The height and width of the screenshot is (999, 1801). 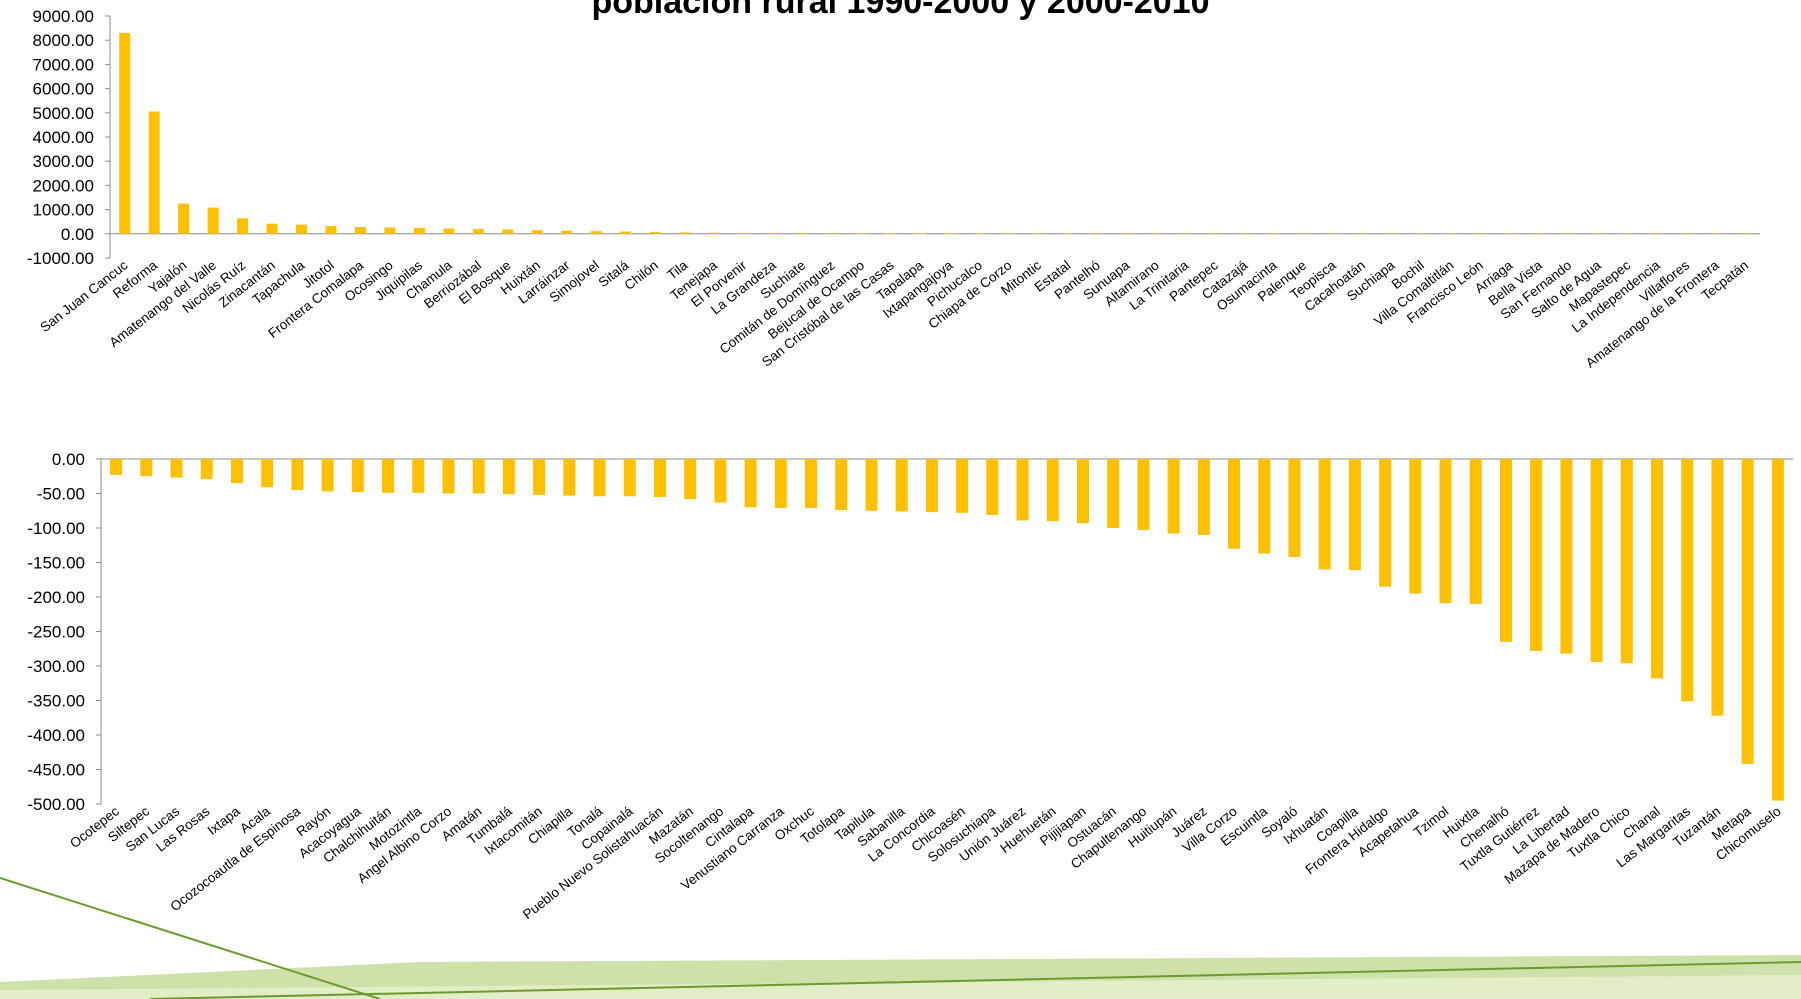 I want to click on y-tick-label: -100.00, so click(x=56, y=528).